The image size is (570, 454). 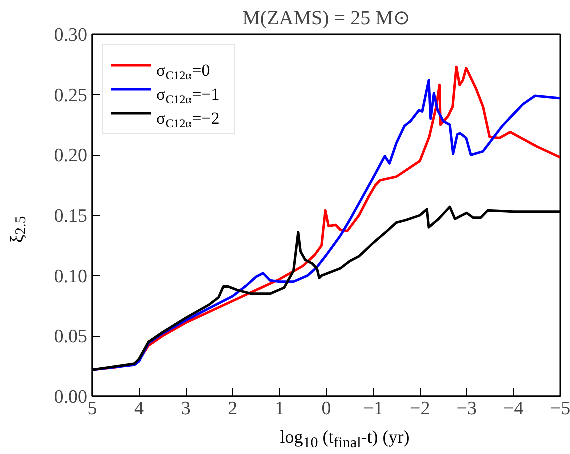 What do you see at coordinates (233, 409) in the screenshot?
I see `x-tick-label: 2` at bounding box center [233, 409].